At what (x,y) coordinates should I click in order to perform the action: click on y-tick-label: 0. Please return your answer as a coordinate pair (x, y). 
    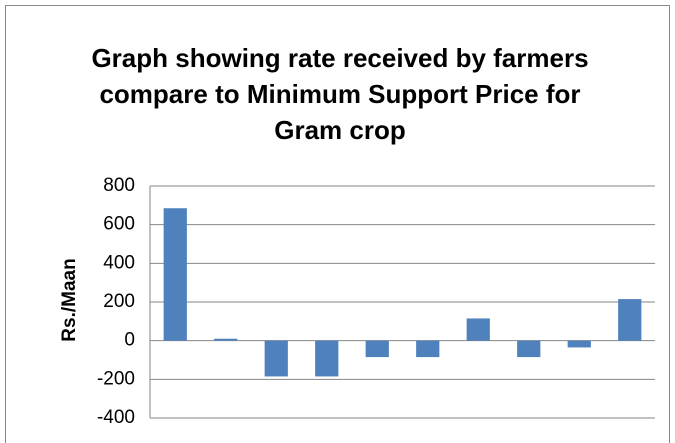
    Looking at the image, I should click on (129, 340).